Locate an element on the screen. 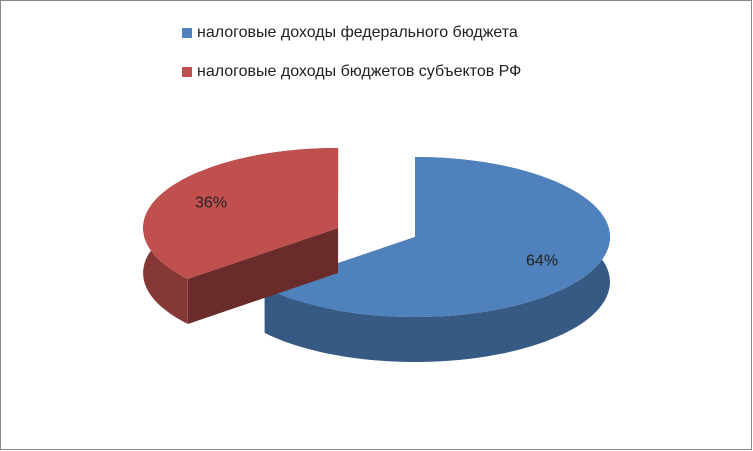 The image size is (753, 451). legend-label: налоговые доходы федерального бюджета is located at coordinates (357, 32).